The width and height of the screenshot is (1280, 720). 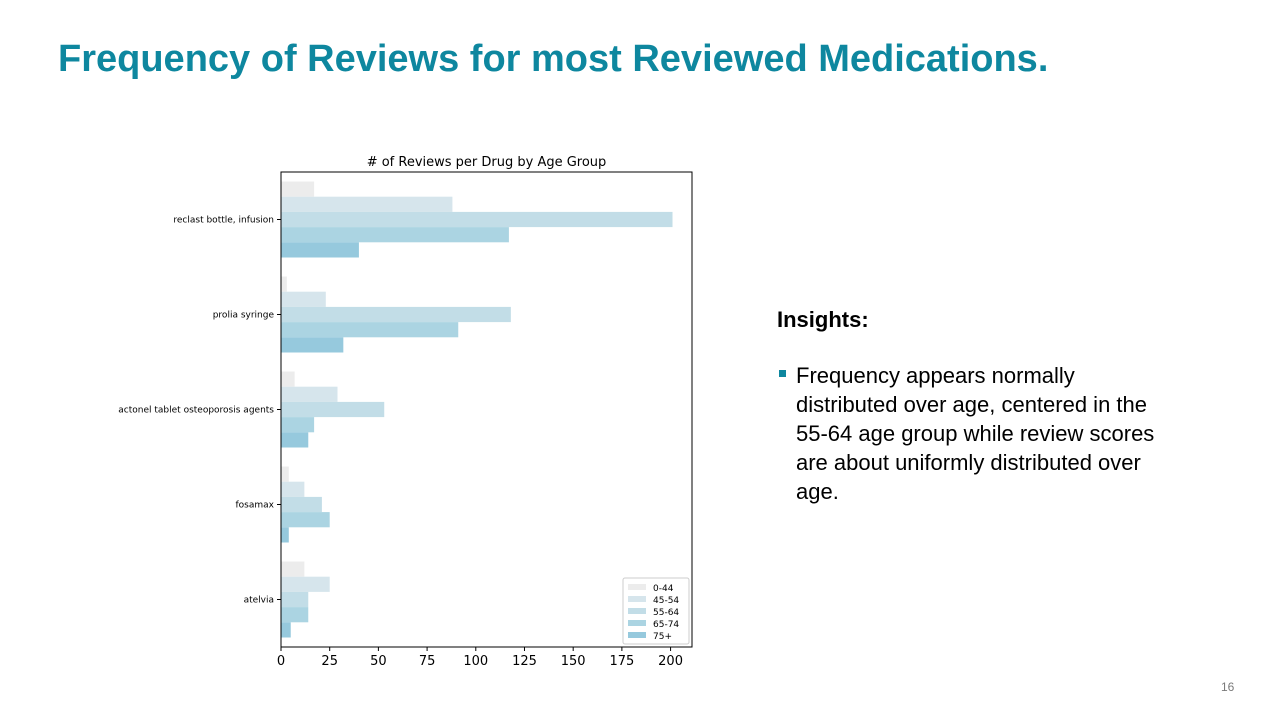 What do you see at coordinates (329, 661) in the screenshot?
I see `x-tick-label: 25` at bounding box center [329, 661].